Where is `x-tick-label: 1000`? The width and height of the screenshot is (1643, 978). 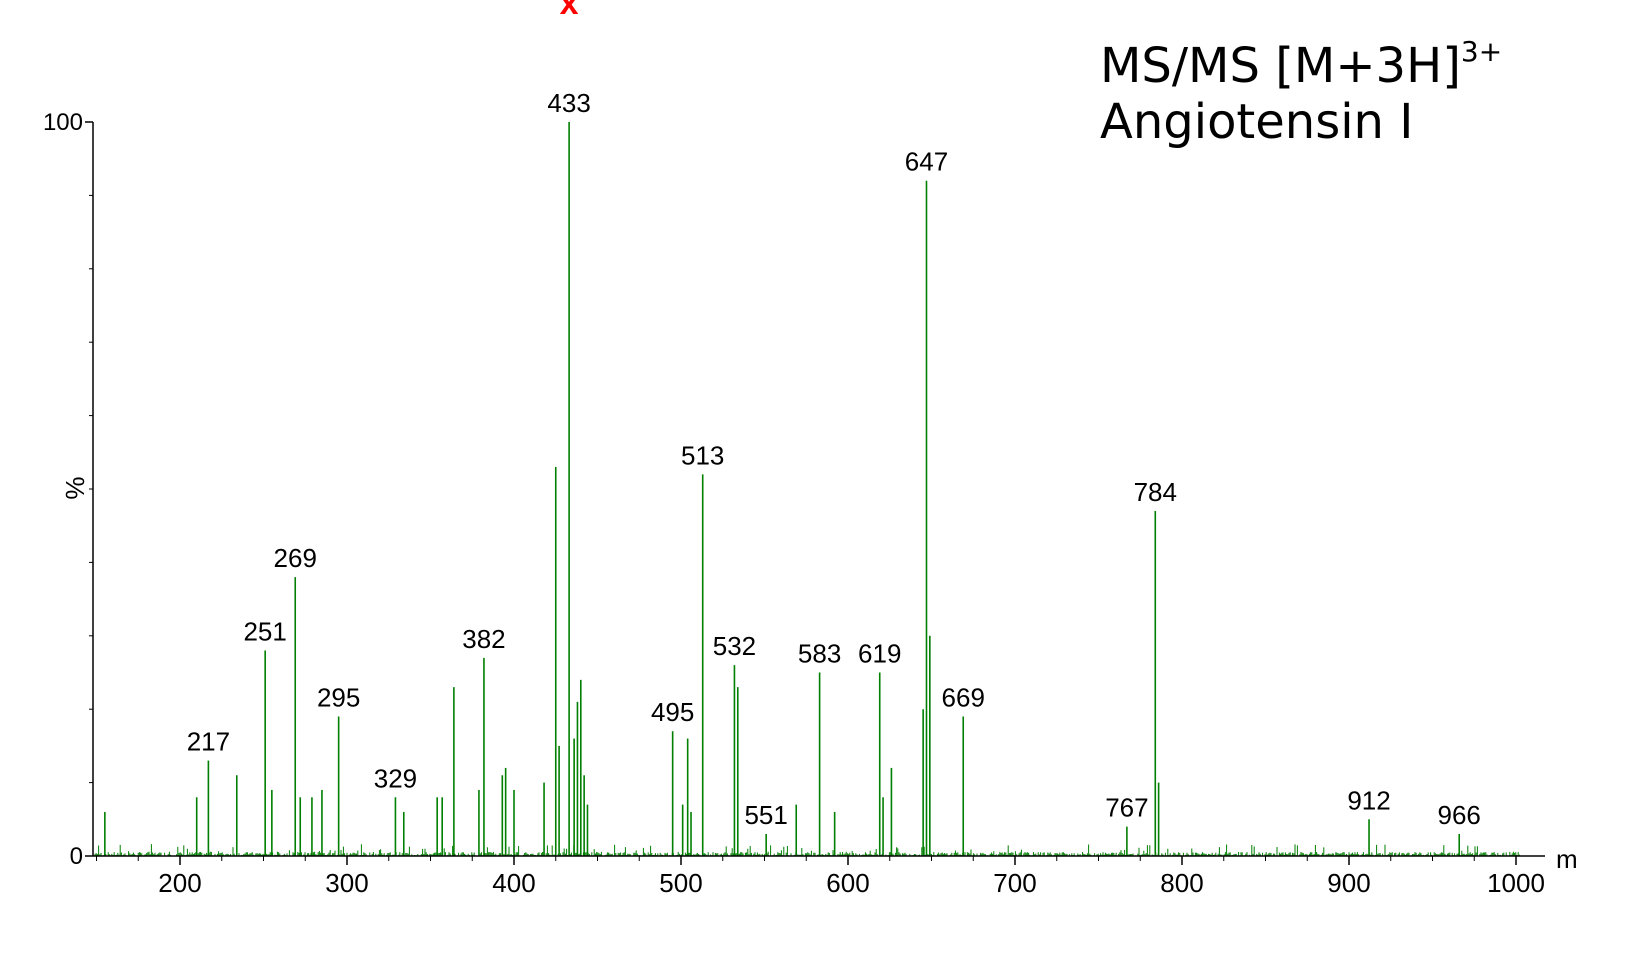 x-tick-label: 1000 is located at coordinates (1516, 883).